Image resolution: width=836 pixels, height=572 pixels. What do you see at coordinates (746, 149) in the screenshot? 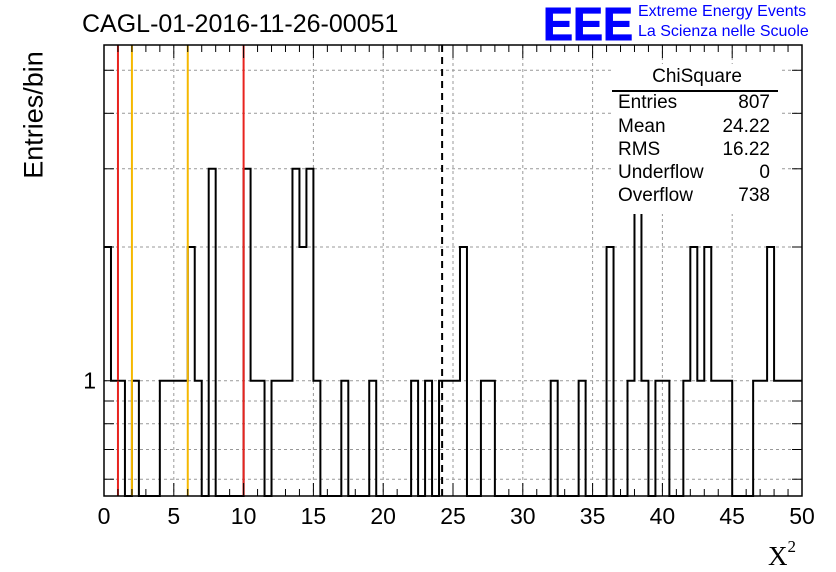
I see `stats-value: 16.22` at bounding box center [746, 149].